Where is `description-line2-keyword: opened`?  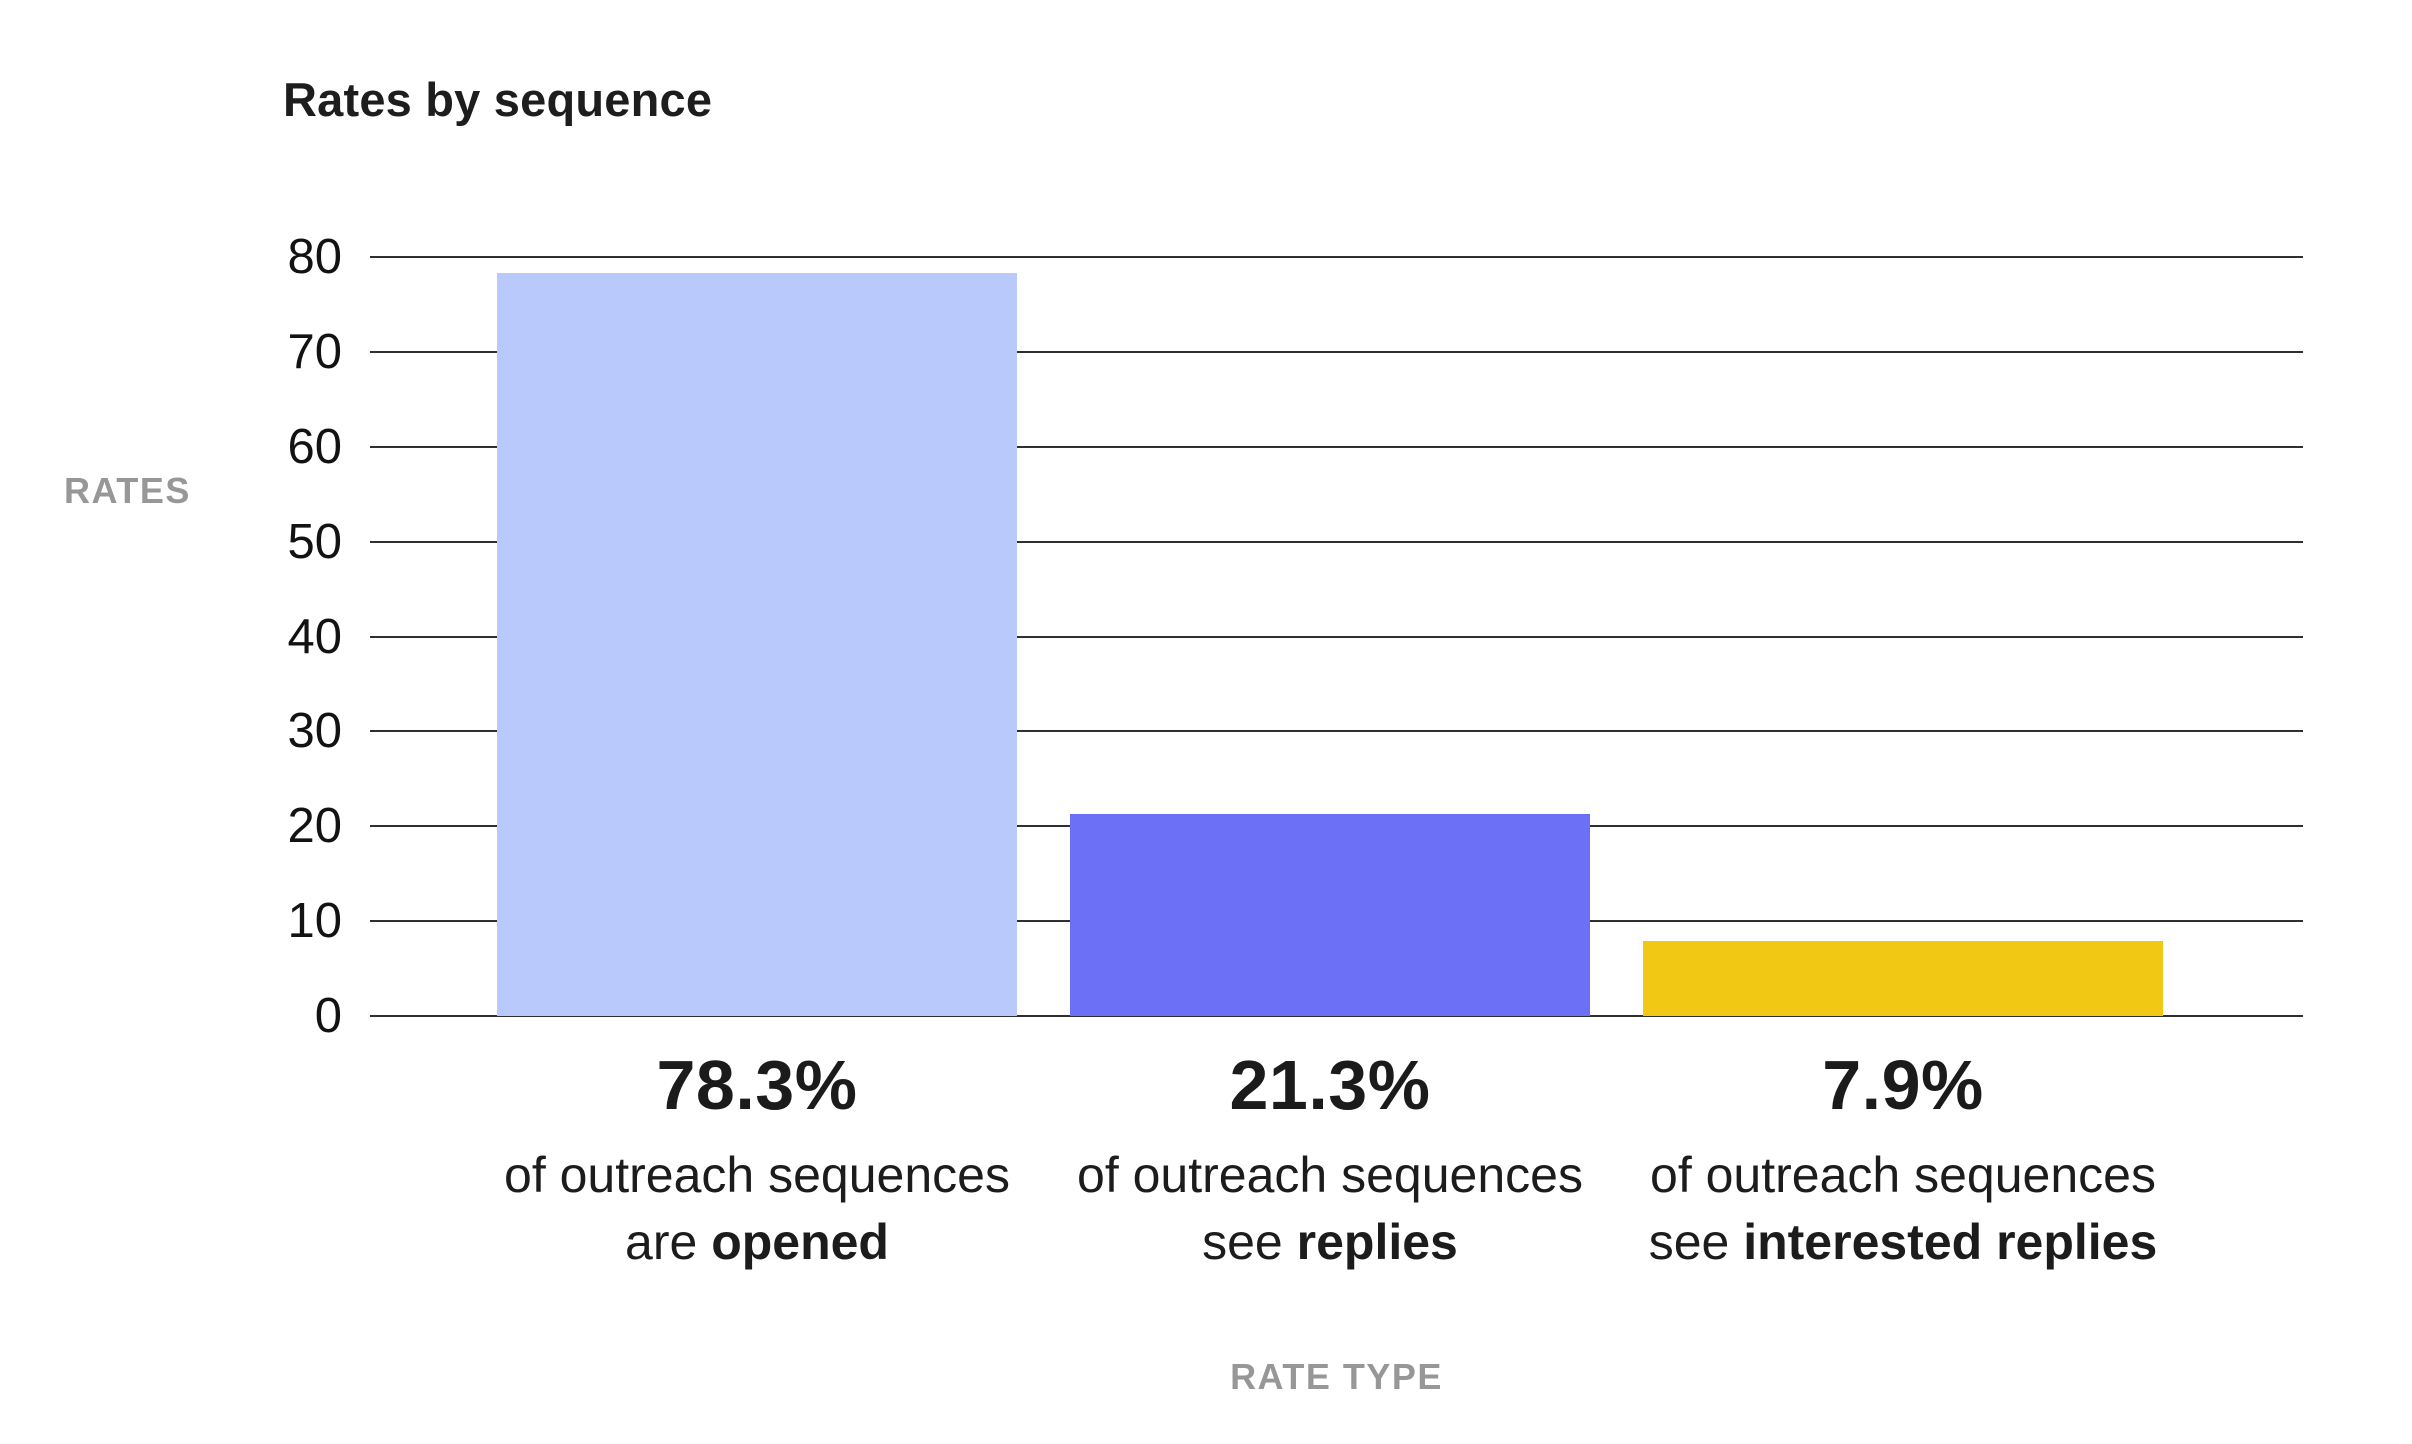
description-line2-keyword: opened is located at coordinates (800, 1242).